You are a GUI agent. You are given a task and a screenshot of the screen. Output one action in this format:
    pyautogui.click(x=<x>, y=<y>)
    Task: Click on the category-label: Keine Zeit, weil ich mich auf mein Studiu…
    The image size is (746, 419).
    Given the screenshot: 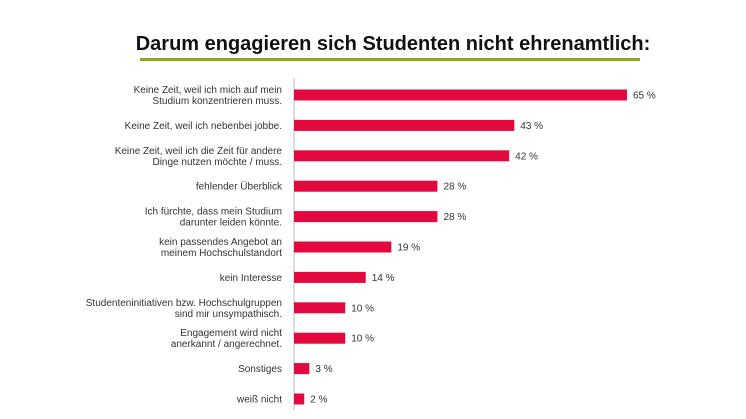 What is the action you would take?
    pyautogui.click(x=208, y=96)
    